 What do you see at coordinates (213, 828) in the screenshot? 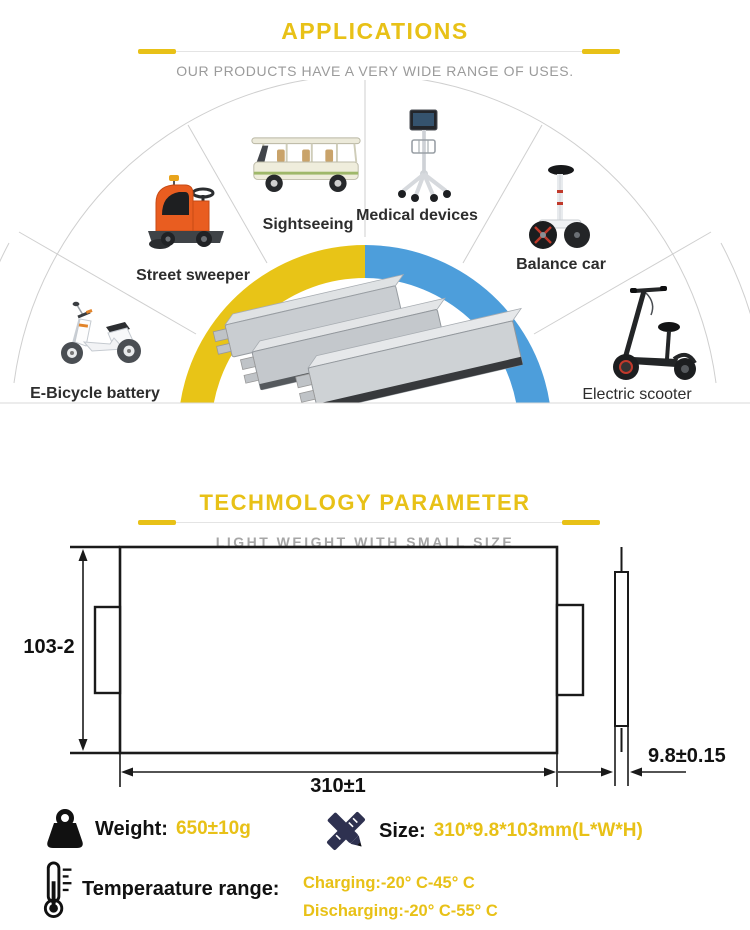
I see `weight-value: 650±10g` at bounding box center [213, 828].